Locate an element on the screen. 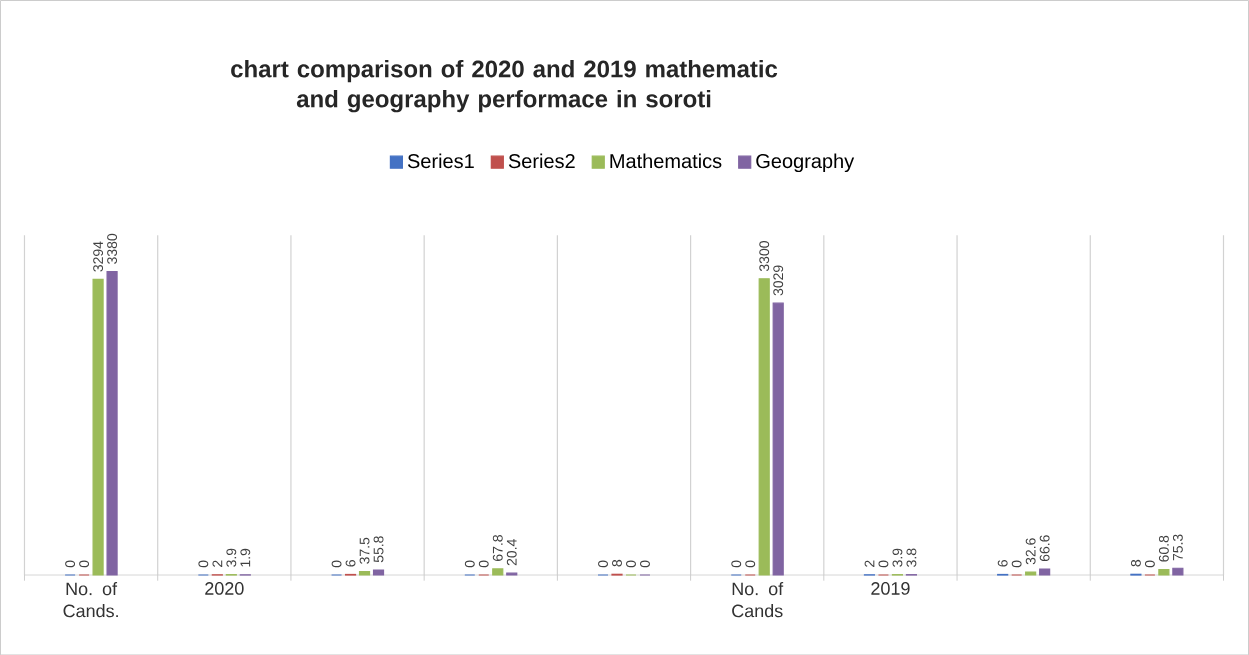  data-label: 3.8 is located at coordinates (911, 557).